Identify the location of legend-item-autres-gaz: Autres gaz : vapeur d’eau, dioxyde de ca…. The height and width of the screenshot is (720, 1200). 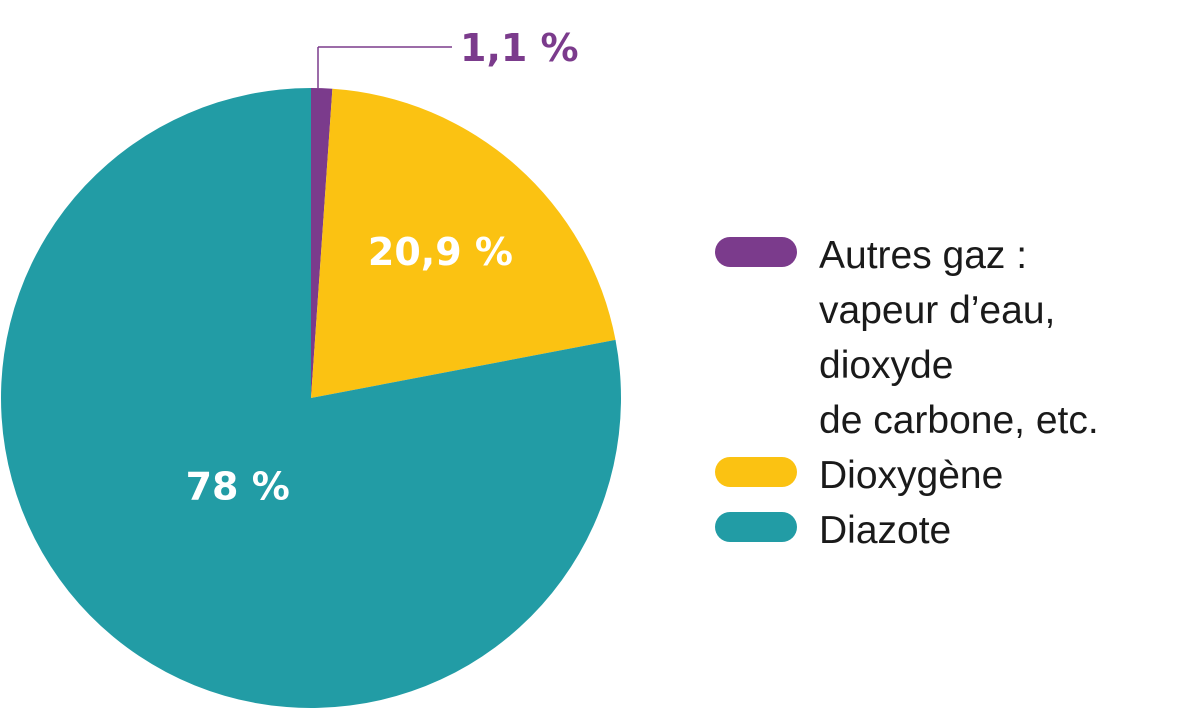
(955, 338).